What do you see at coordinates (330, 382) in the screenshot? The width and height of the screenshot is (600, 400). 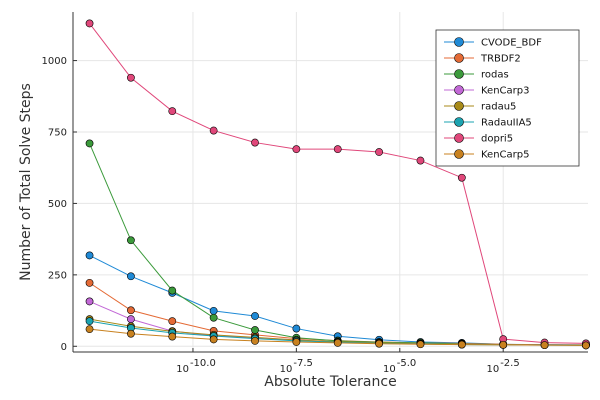 I see `x-axis-title: Absolute Tolerance` at bounding box center [330, 382].